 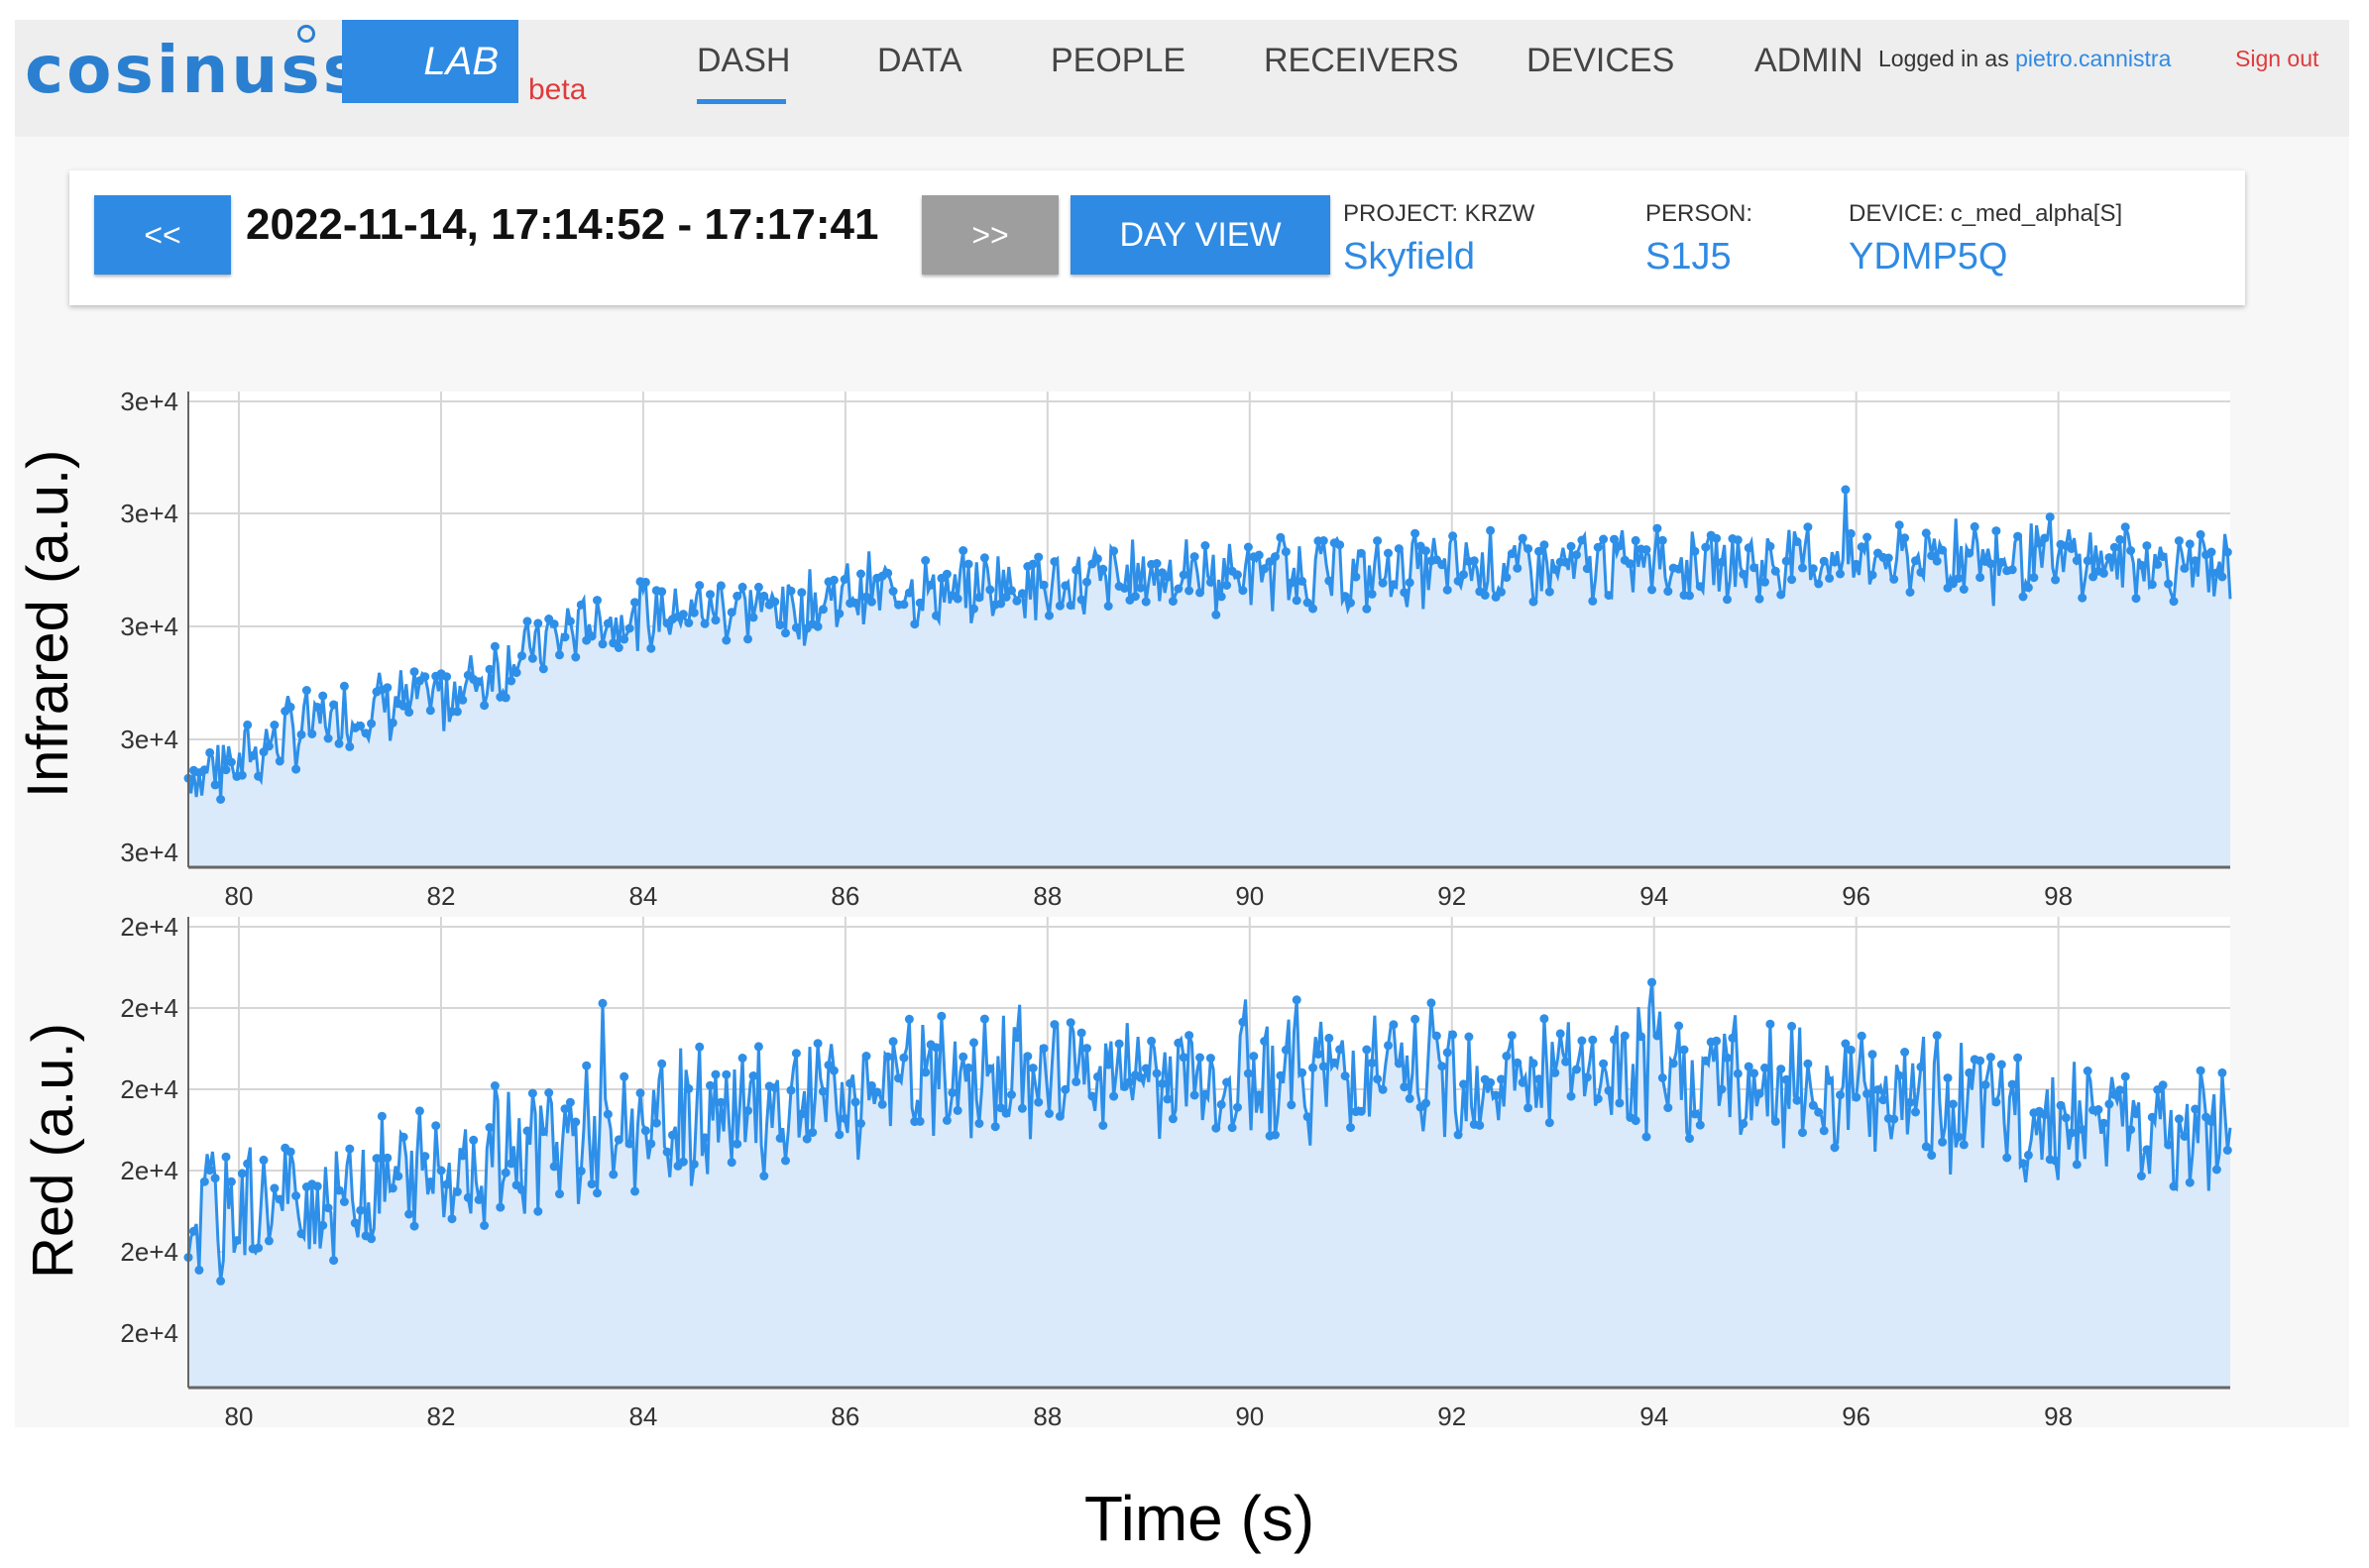 What do you see at coordinates (239, 1416) in the screenshot?
I see `red-x-tick-label: 80` at bounding box center [239, 1416].